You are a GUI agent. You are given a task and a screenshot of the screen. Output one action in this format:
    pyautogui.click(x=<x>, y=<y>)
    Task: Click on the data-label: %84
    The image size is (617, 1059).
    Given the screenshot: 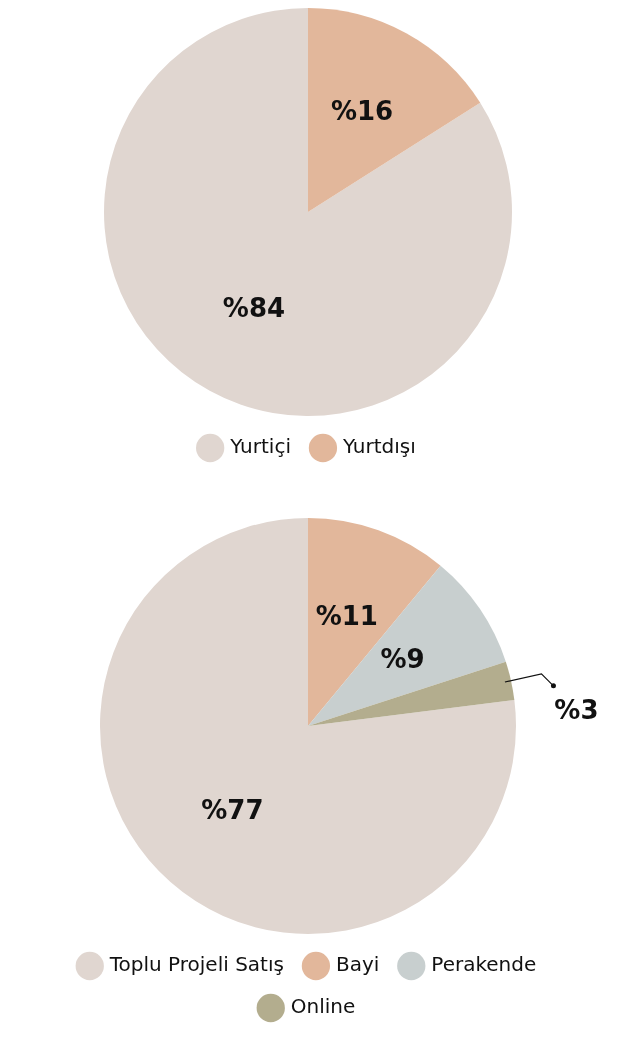 What is the action you would take?
    pyautogui.click(x=254, y=308)
    